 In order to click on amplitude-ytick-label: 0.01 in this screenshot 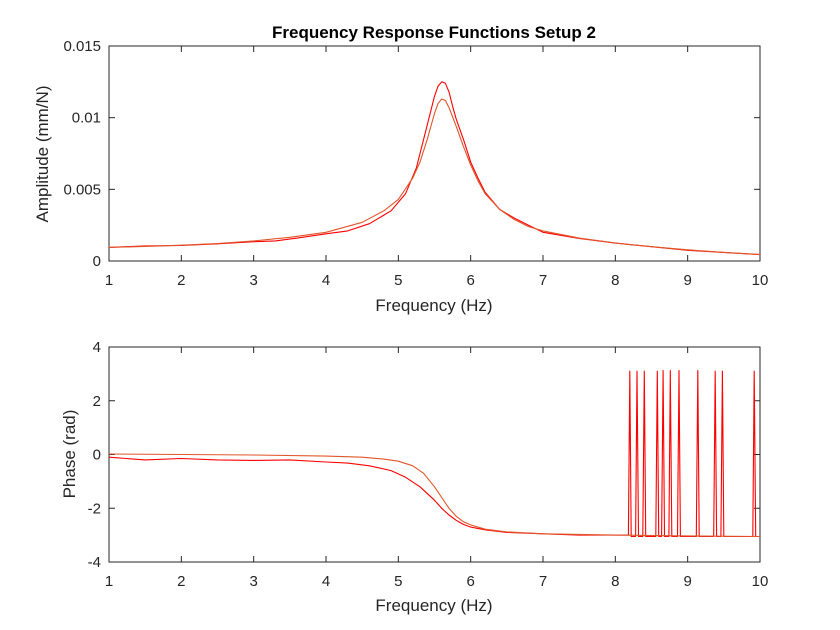, I will do `click(86, 118)`.